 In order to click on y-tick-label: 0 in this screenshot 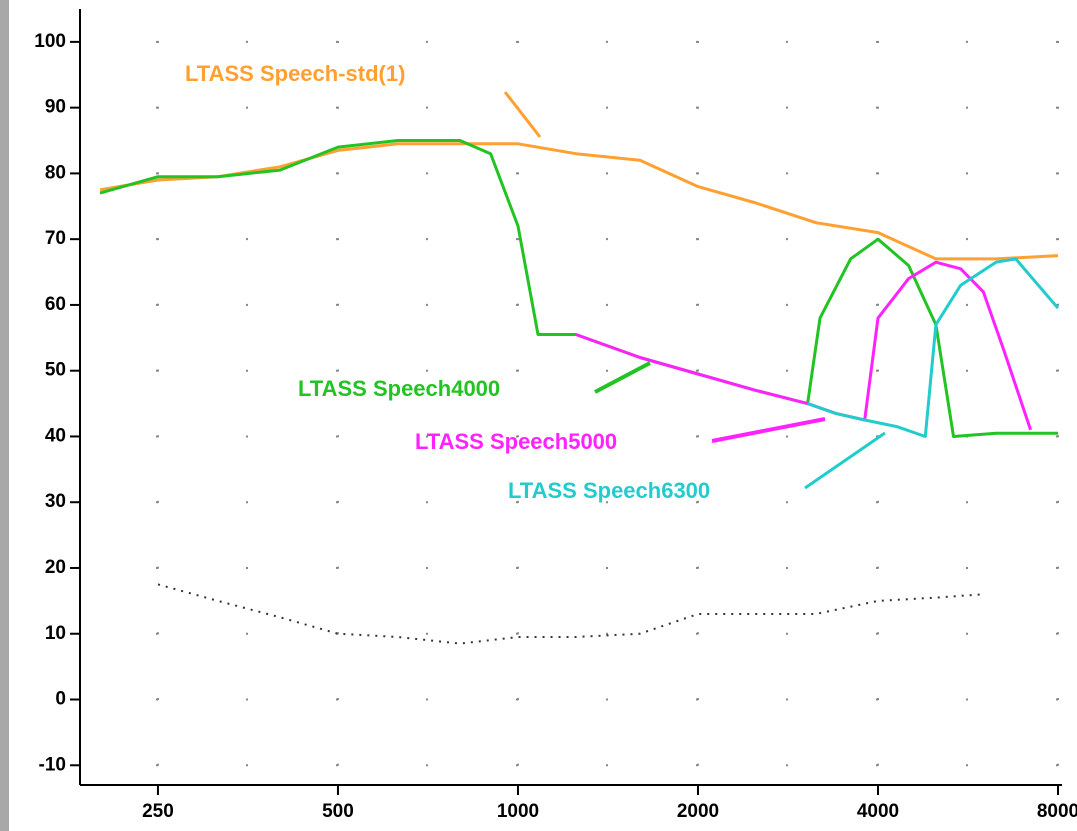, I will do `click(60, 699)`.